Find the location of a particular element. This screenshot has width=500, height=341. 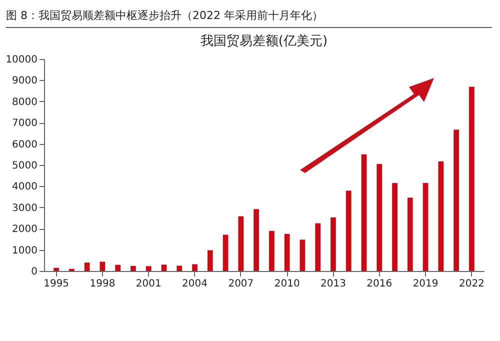

x-tick-label: 2019 is located at coordinates (425, 284).